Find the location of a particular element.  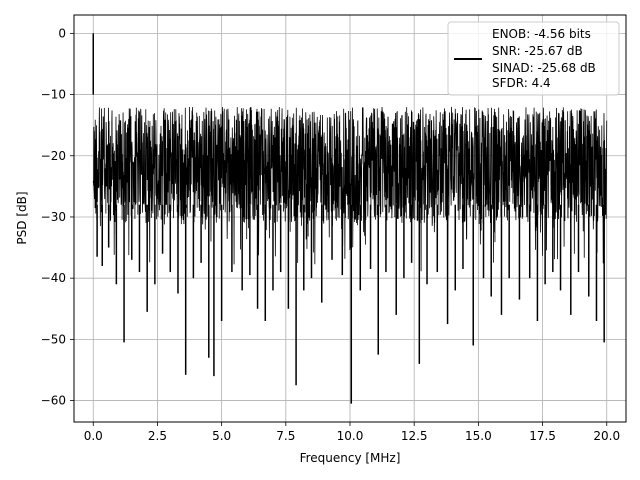

x-tick-label: 5.0 is located at coordinates (221, 436).